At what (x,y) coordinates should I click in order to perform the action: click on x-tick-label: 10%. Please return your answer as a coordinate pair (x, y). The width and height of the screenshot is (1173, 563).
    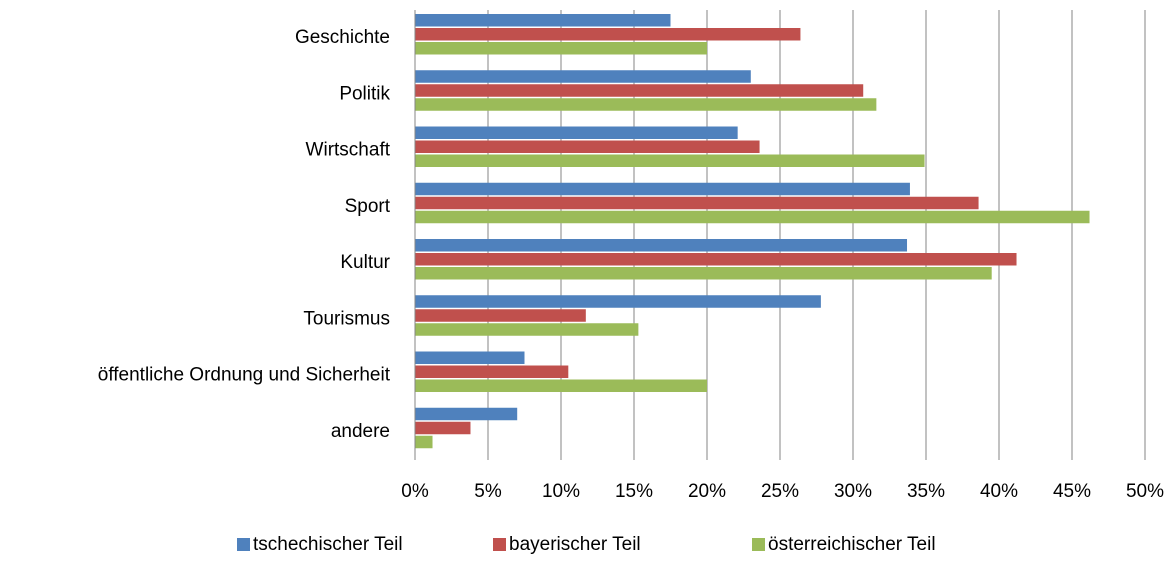
    Looking at the image, I should click on (561, 491).